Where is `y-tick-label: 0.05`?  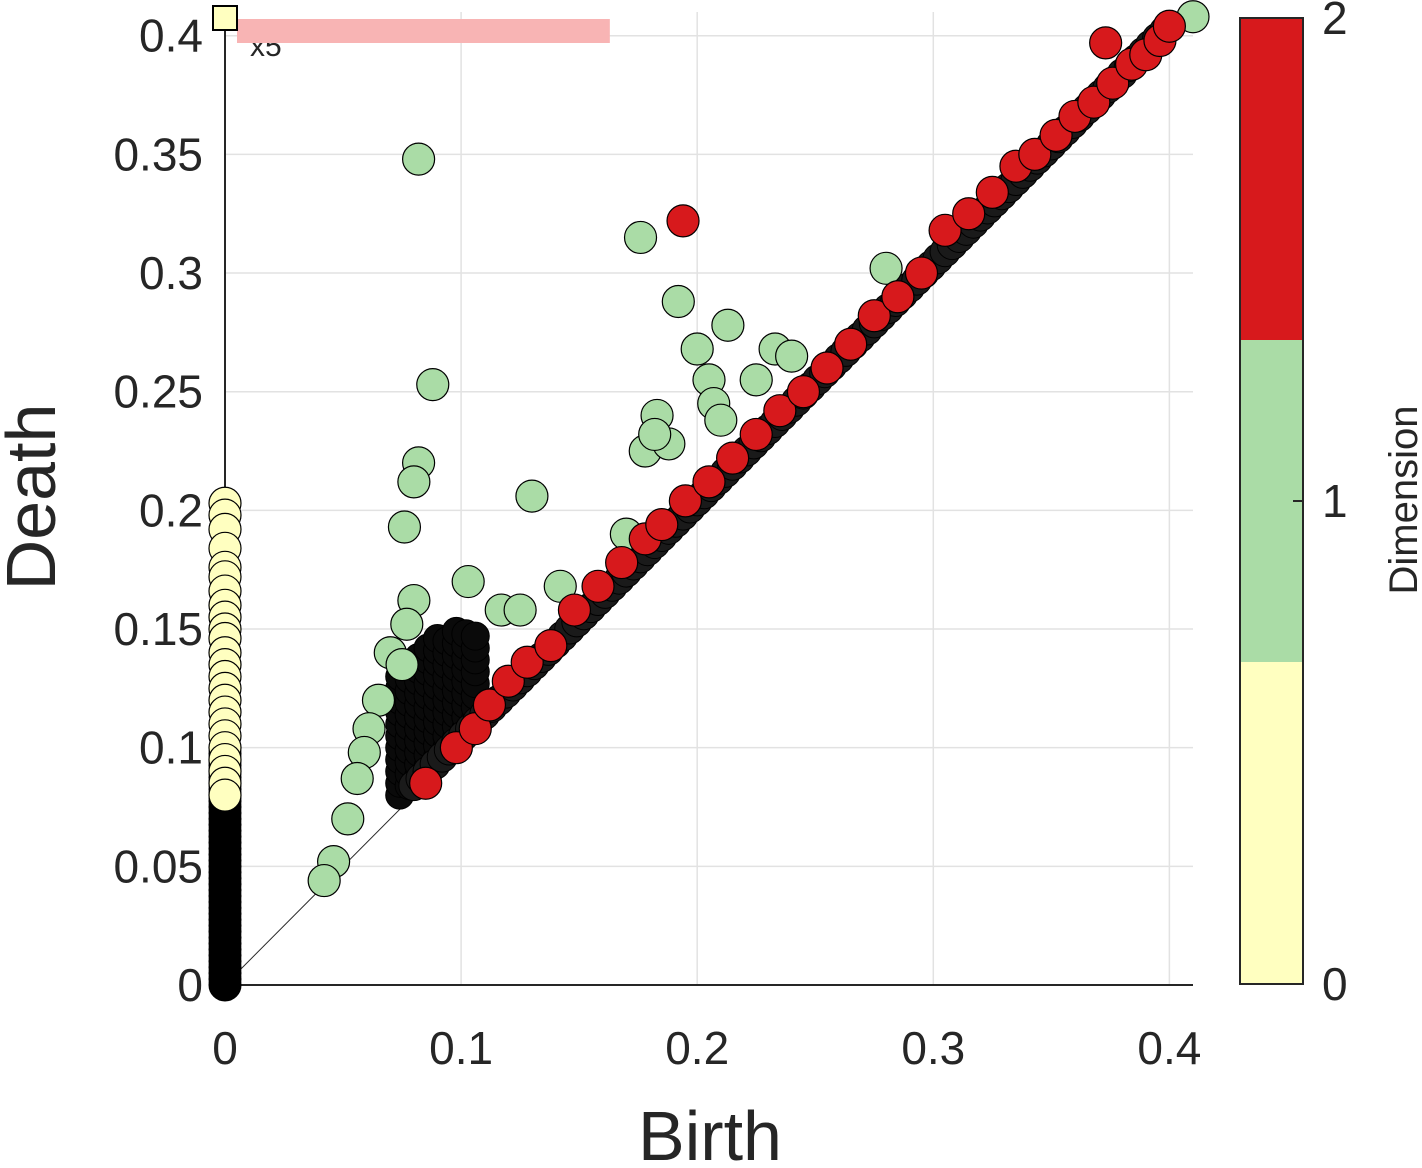
y-tick-label: 0.05 is located at coordinates (158, 866).